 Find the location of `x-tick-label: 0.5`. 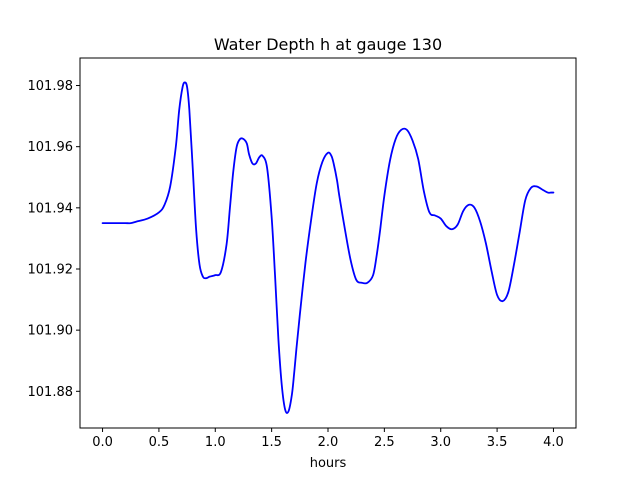

x-tick-label: 0.5 is located at coordinates (159, 442).